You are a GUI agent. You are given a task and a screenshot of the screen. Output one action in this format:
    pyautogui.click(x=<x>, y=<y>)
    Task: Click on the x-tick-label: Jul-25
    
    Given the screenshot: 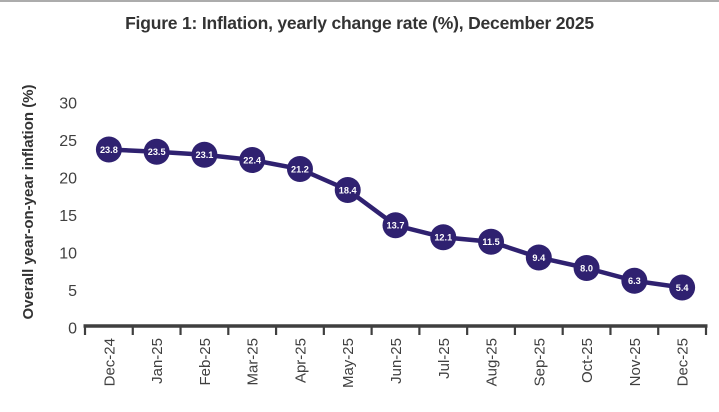 What is the action you would take?
    pyautogui.click(x=444, y=358)
    